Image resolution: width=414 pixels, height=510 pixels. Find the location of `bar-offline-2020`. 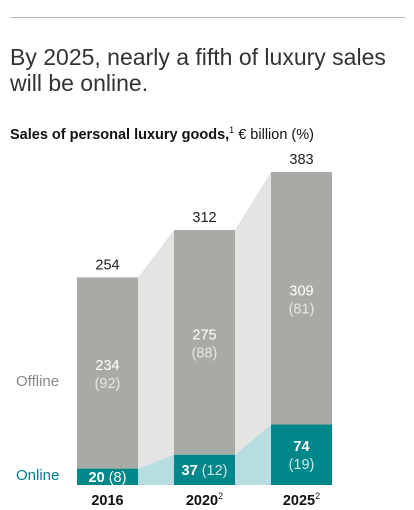

bar-offline-2020 is located at coordinates (204, 342).